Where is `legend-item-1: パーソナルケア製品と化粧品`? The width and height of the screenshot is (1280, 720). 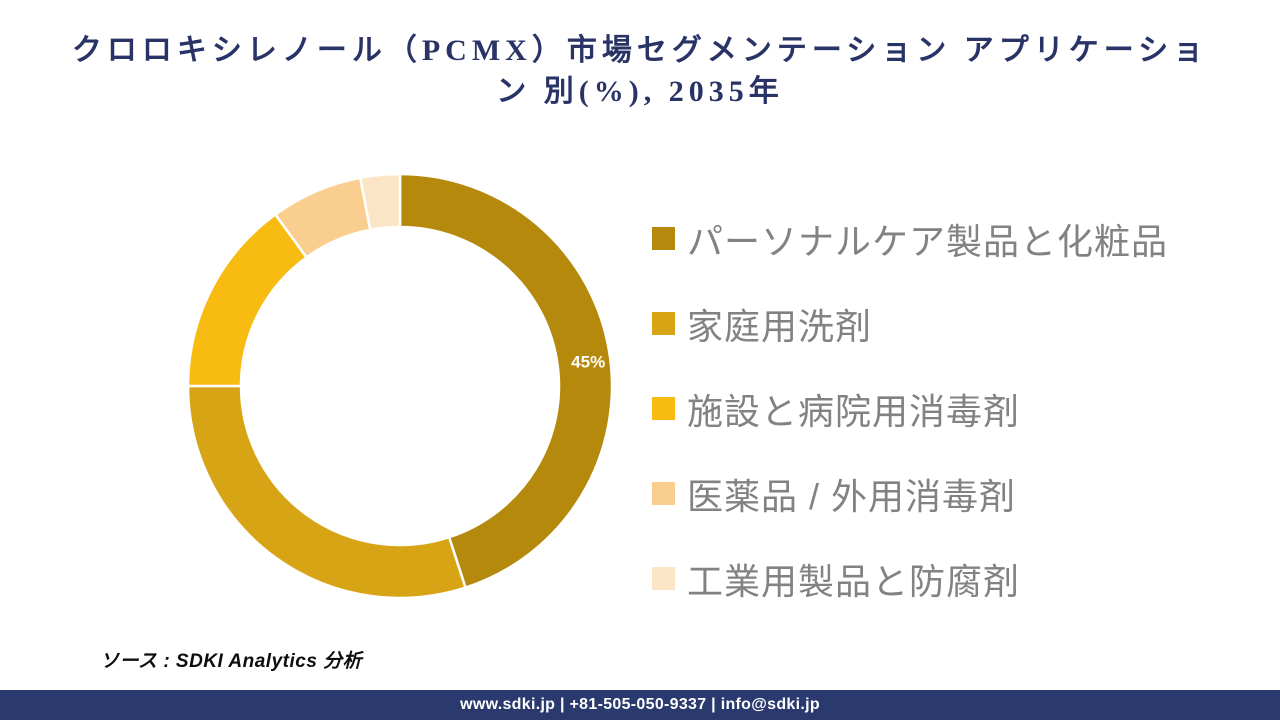
legend-item-1: パーソナルケア製品と化粧品 is located at coordinates (910, 238).